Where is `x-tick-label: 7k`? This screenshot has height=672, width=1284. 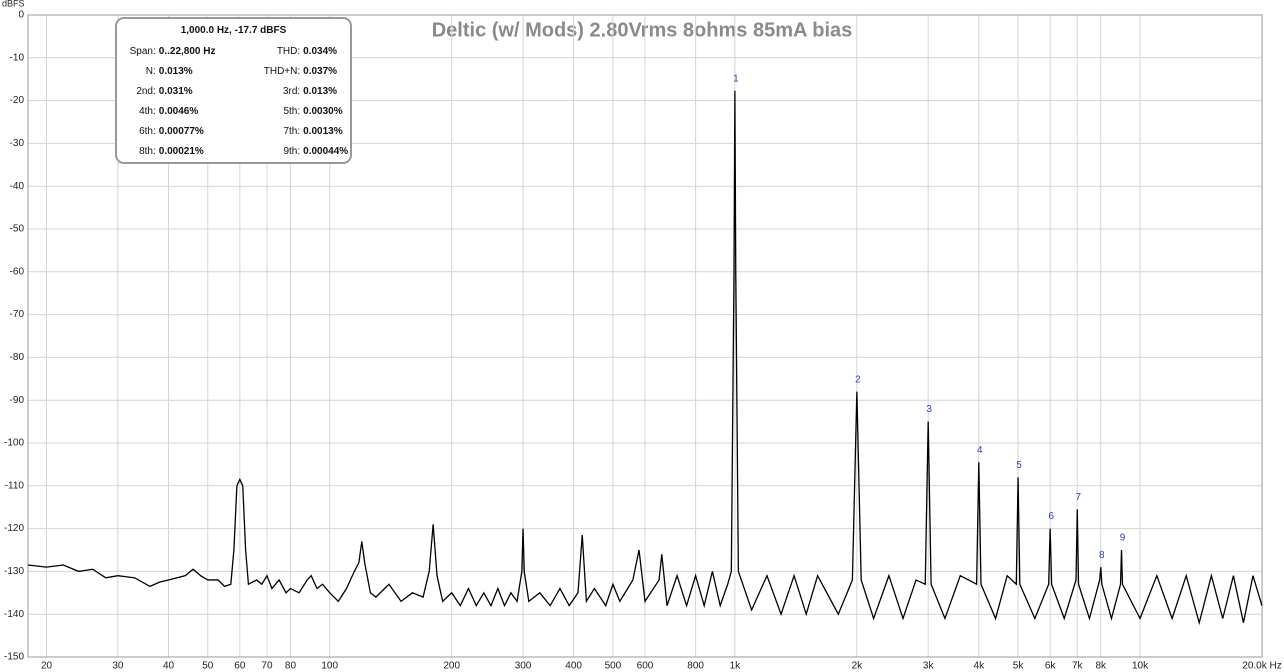 x-tick-label: 7k is located at coordinates (1078, 666).